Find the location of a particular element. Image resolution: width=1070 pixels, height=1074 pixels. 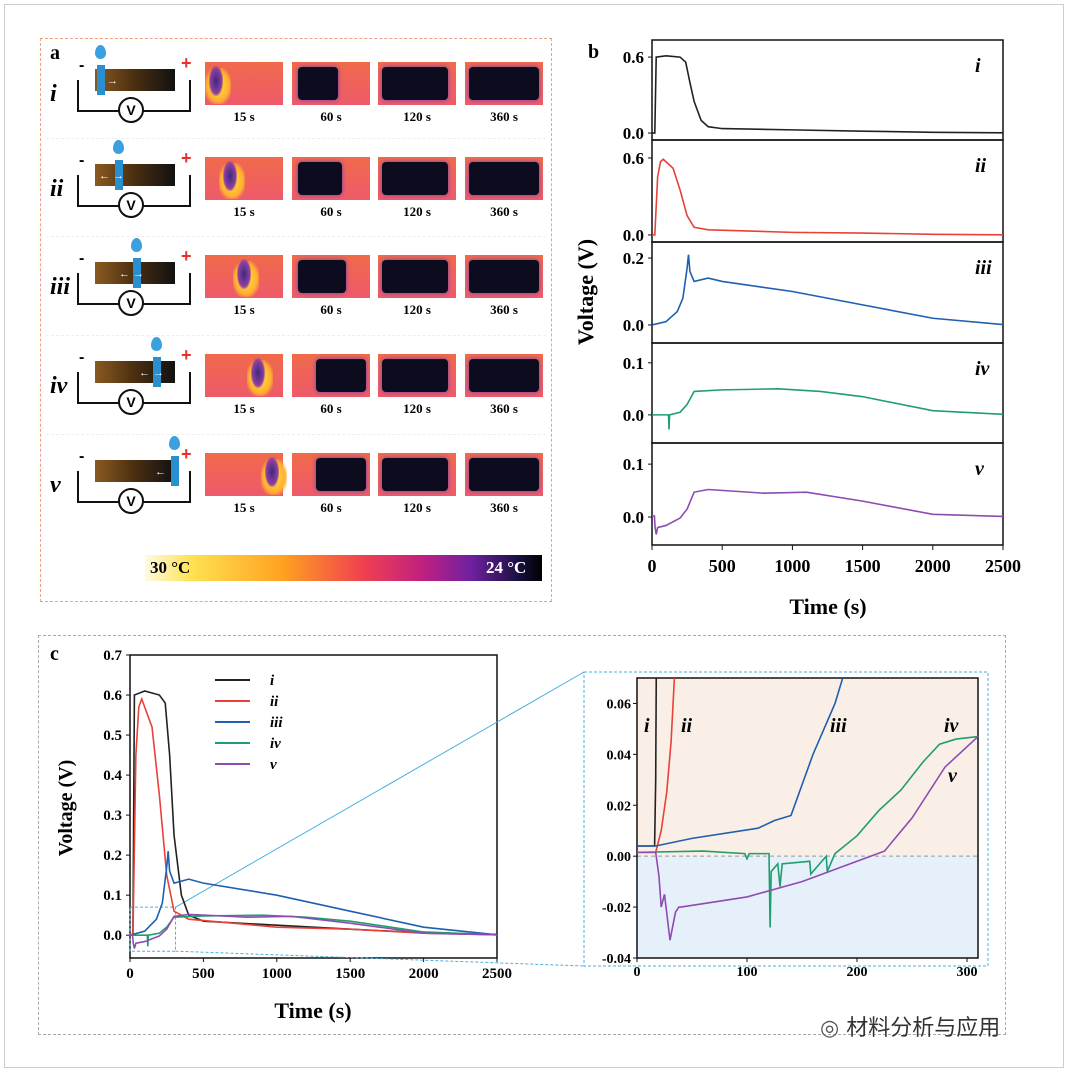

row-label: iv is located at coordinates (59, 386).